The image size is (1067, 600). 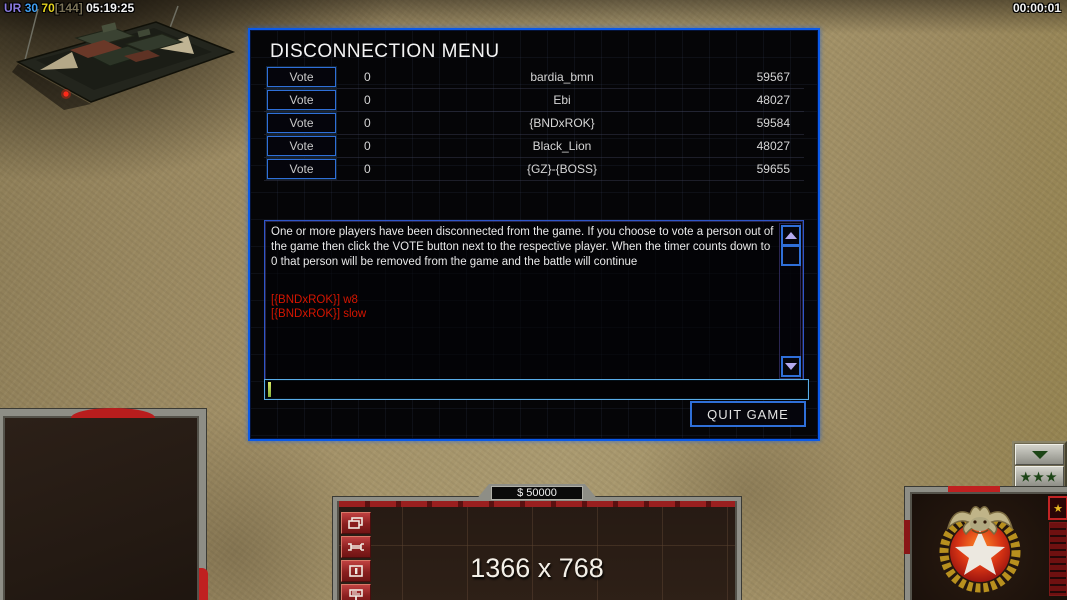 I want to click on table-row: Vote 0 {BNDxROK} 59584, so click(x=534, y=123).